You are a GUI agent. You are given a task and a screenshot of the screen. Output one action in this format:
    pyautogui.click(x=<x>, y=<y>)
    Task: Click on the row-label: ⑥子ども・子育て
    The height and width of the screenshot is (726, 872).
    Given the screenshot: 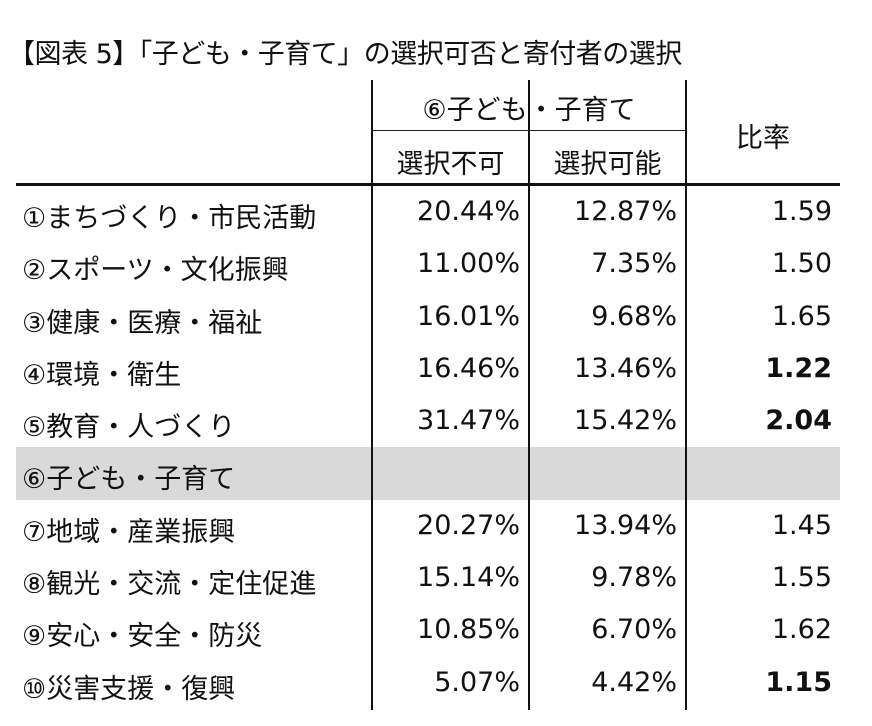 What is the action you would take?
    pyautogui.click(x=129, y=480)
    